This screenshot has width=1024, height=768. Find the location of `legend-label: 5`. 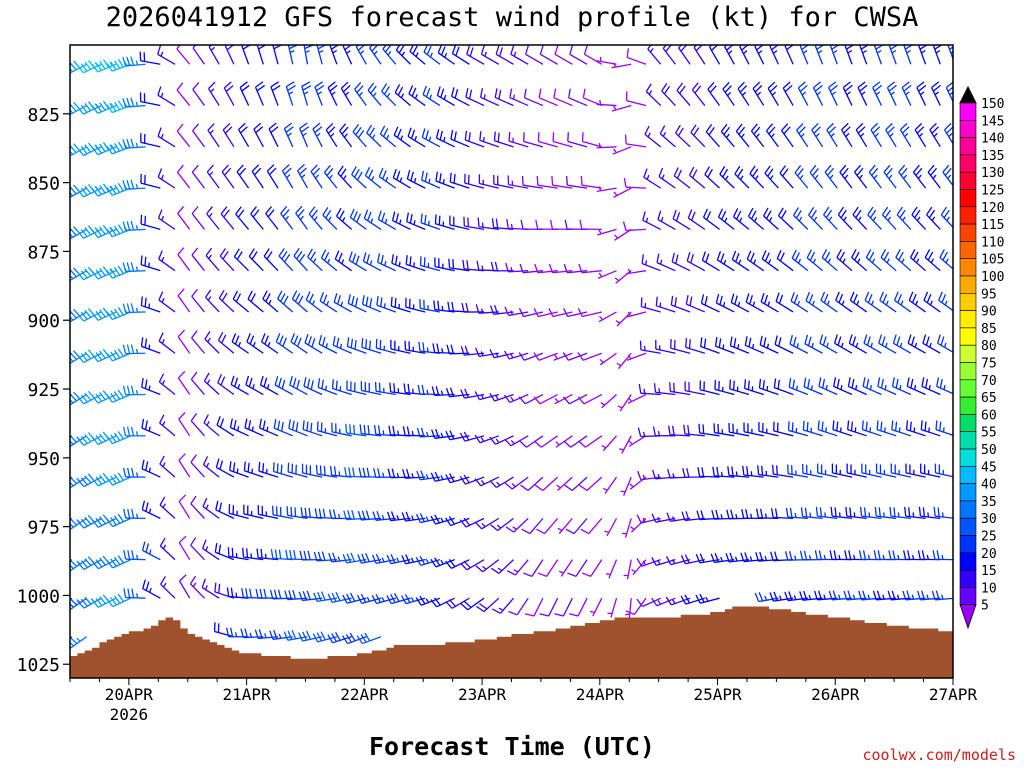

legend-label: 5 is located at coordinates (985, 606).